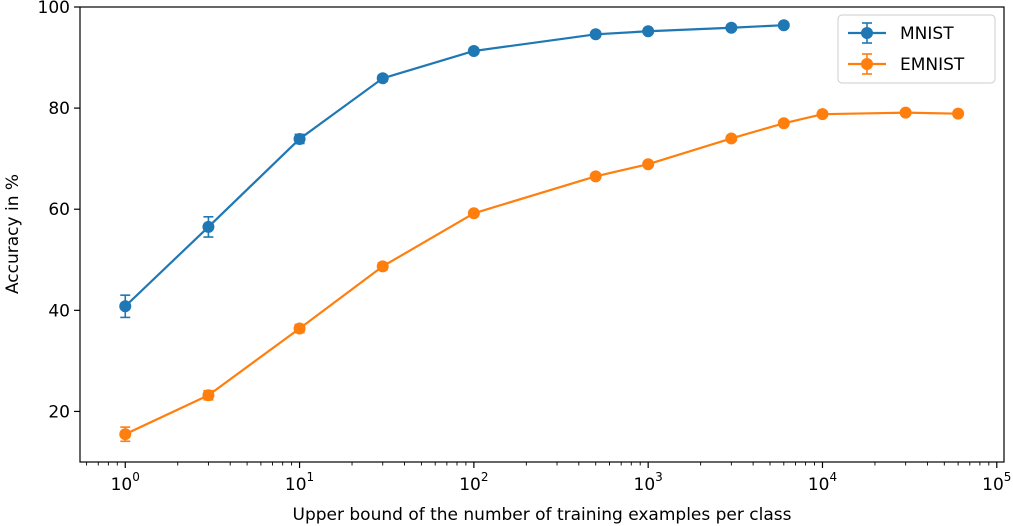  Describe the element at coordinates (1008, 477) in the screenshot. I see `x-tick-exponent: 5` at that location.